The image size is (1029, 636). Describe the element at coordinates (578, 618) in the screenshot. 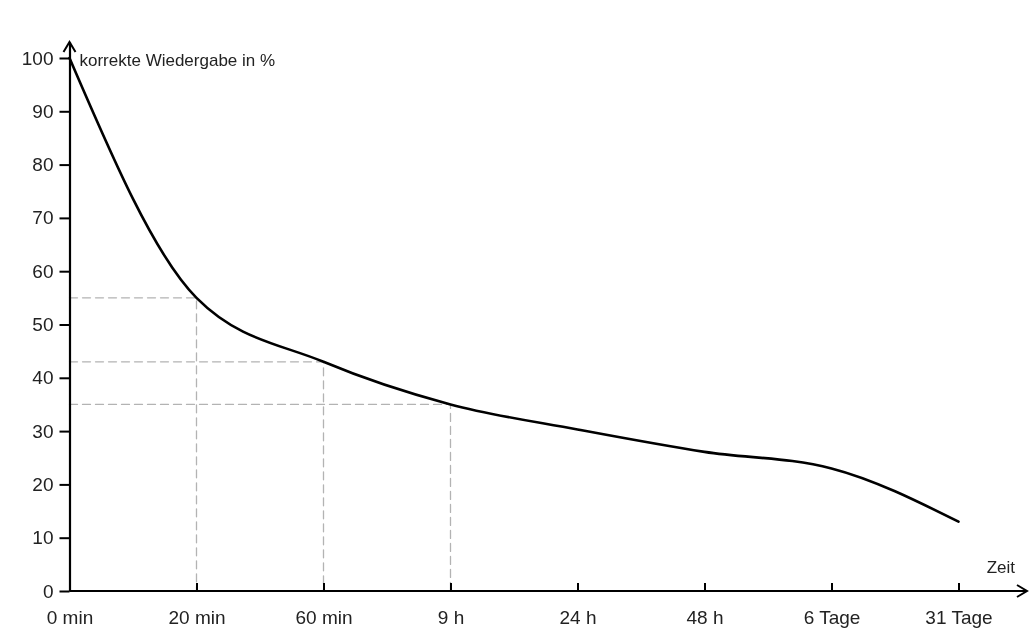

I see `x-tick-label: 24 h` at that location.